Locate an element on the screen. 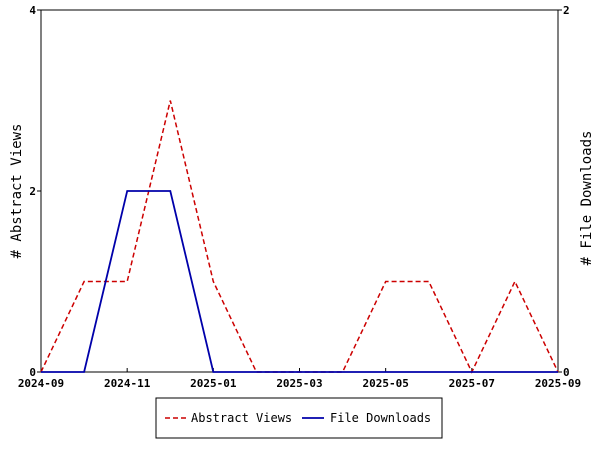 The height and width of the screenshot is (450, 600). legend: Abstract Views File Downloads is located at coordinates (299, 418).